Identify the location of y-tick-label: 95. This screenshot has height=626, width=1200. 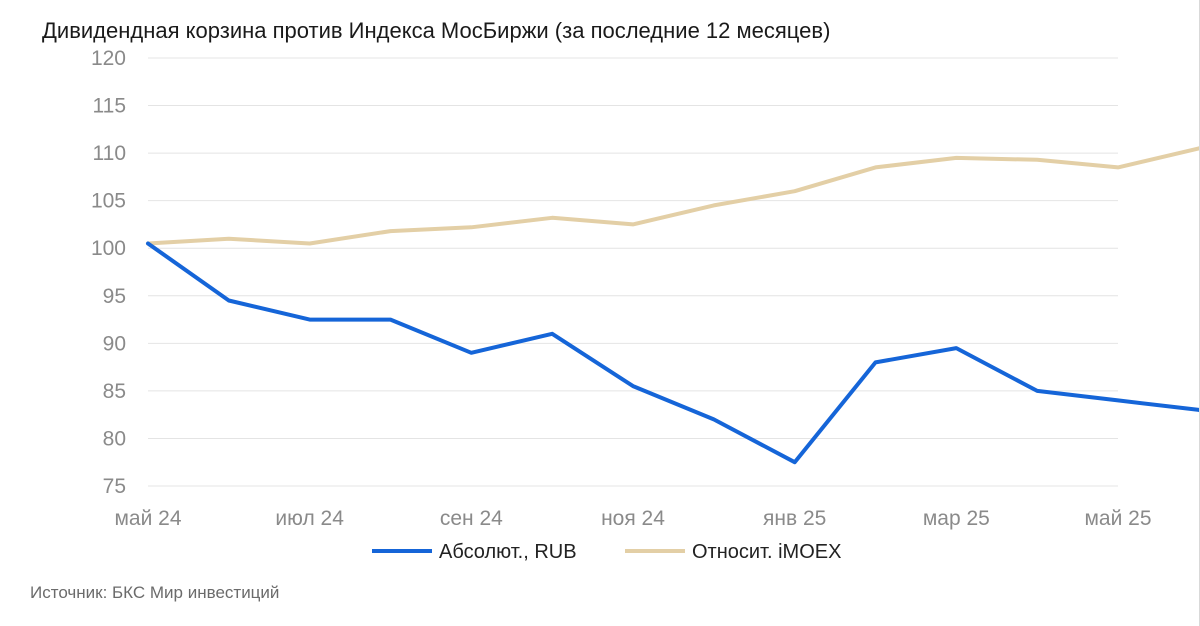
(114, 296).